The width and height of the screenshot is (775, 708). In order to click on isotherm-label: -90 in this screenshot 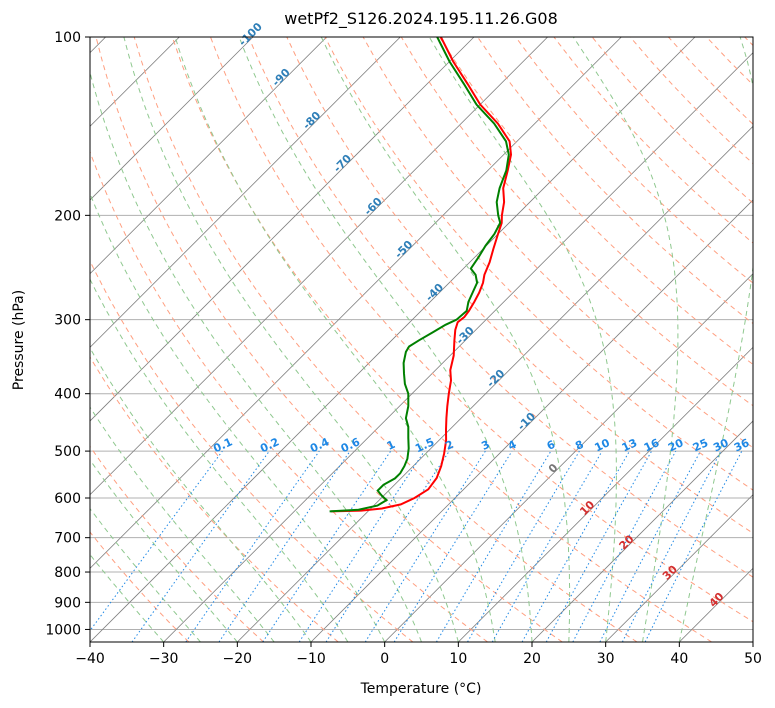, I will do `click(281, 77)`.